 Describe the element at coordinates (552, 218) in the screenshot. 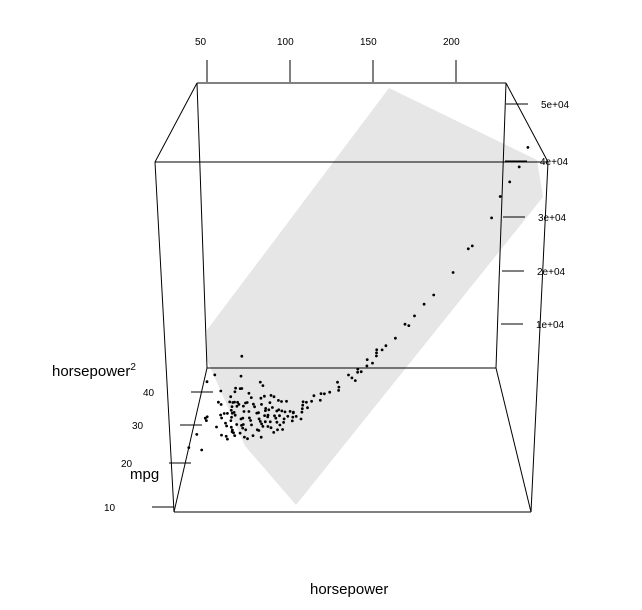

I see `z-tick-label: 3e+04` at that location.